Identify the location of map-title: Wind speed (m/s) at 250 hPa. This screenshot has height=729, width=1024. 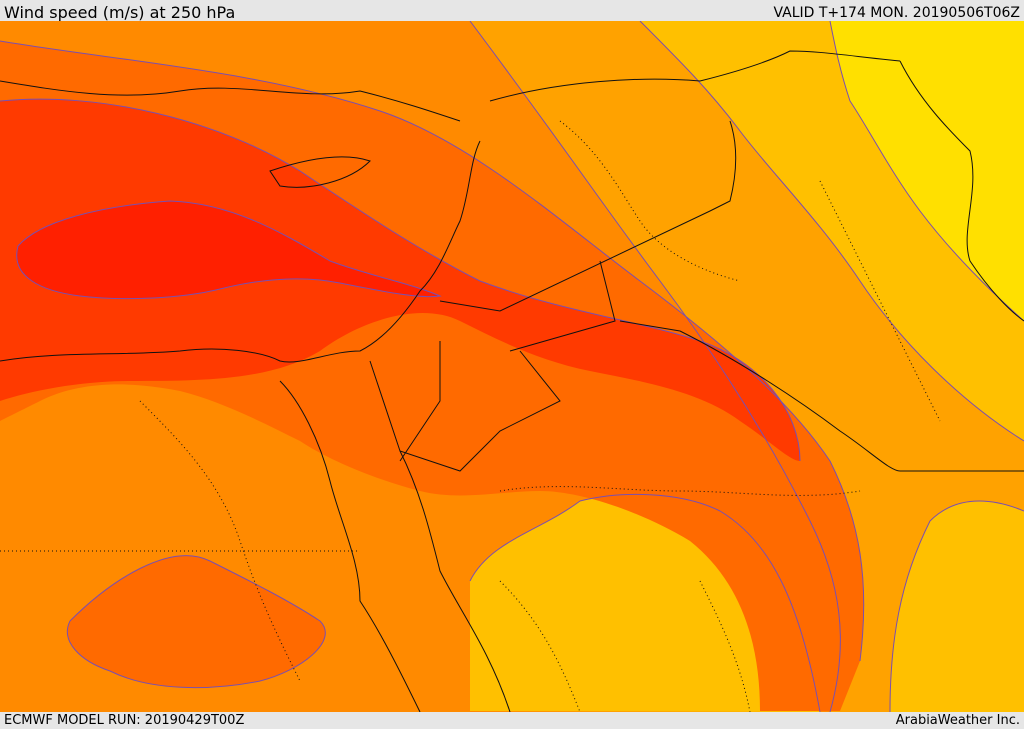
(120, 12).